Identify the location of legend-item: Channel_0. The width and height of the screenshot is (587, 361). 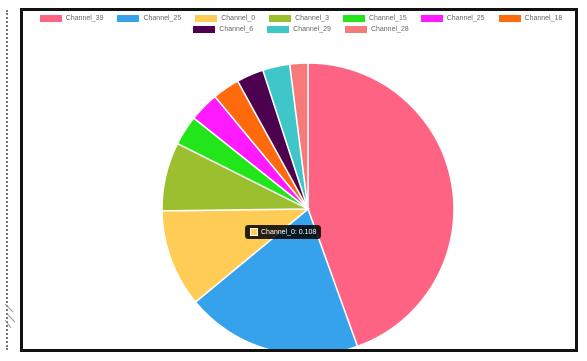
(225, 18).